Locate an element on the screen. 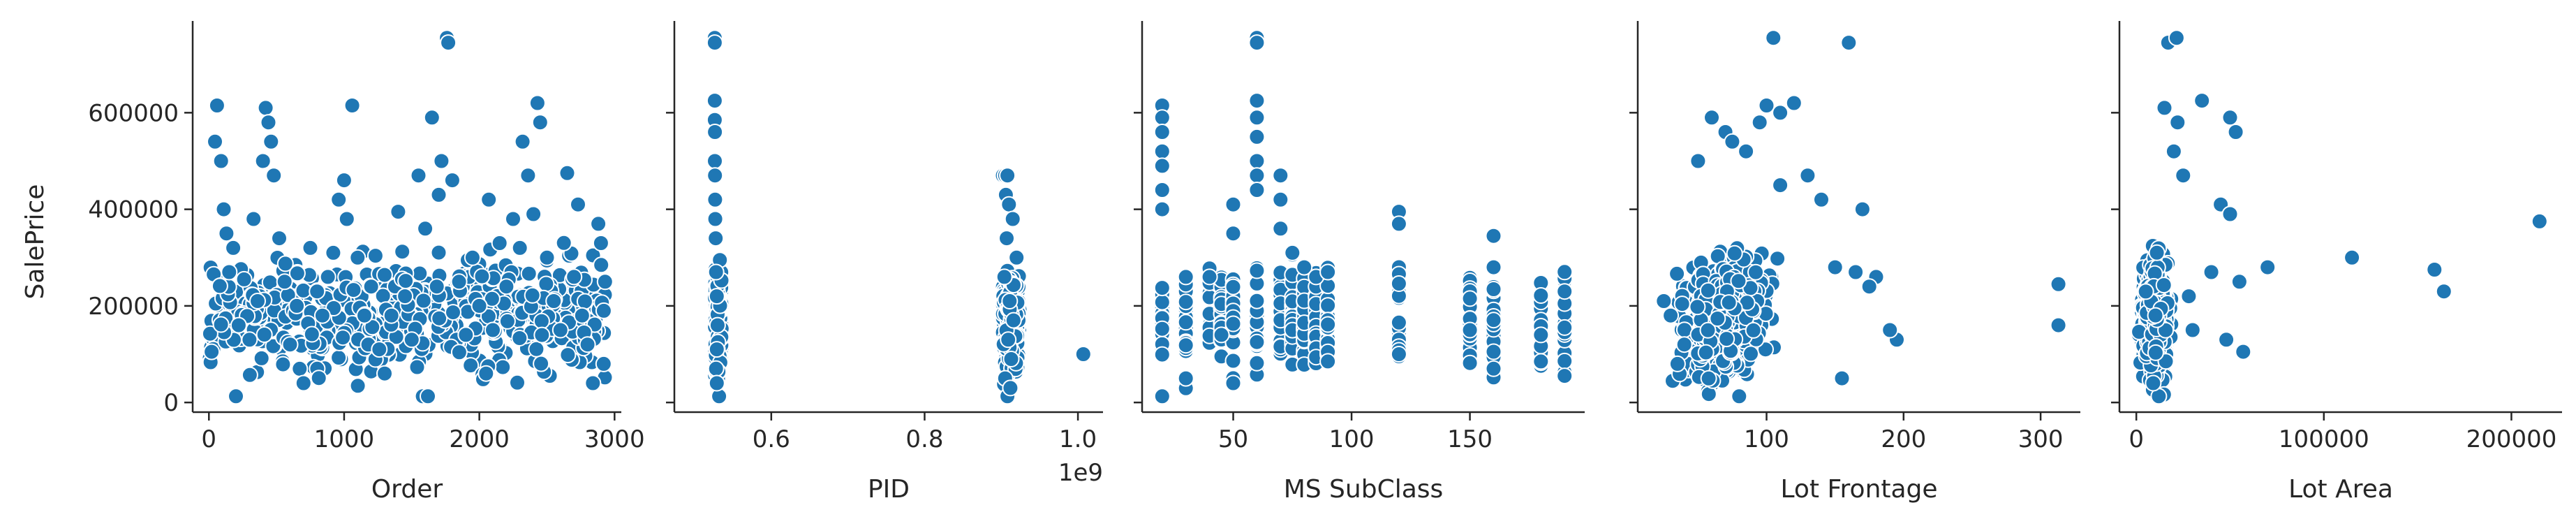  x-tick-label: 150 is located at coordinates (1470, 439).